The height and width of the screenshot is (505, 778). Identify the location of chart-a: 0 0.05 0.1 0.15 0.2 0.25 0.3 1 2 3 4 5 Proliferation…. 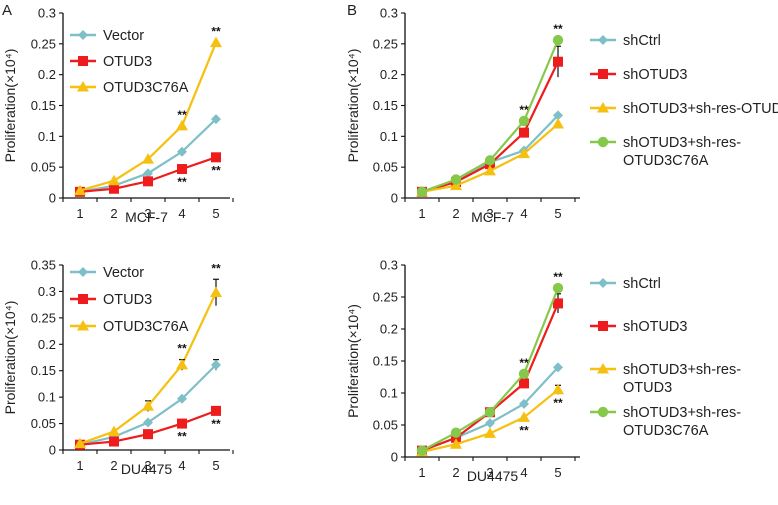
(118, 115).